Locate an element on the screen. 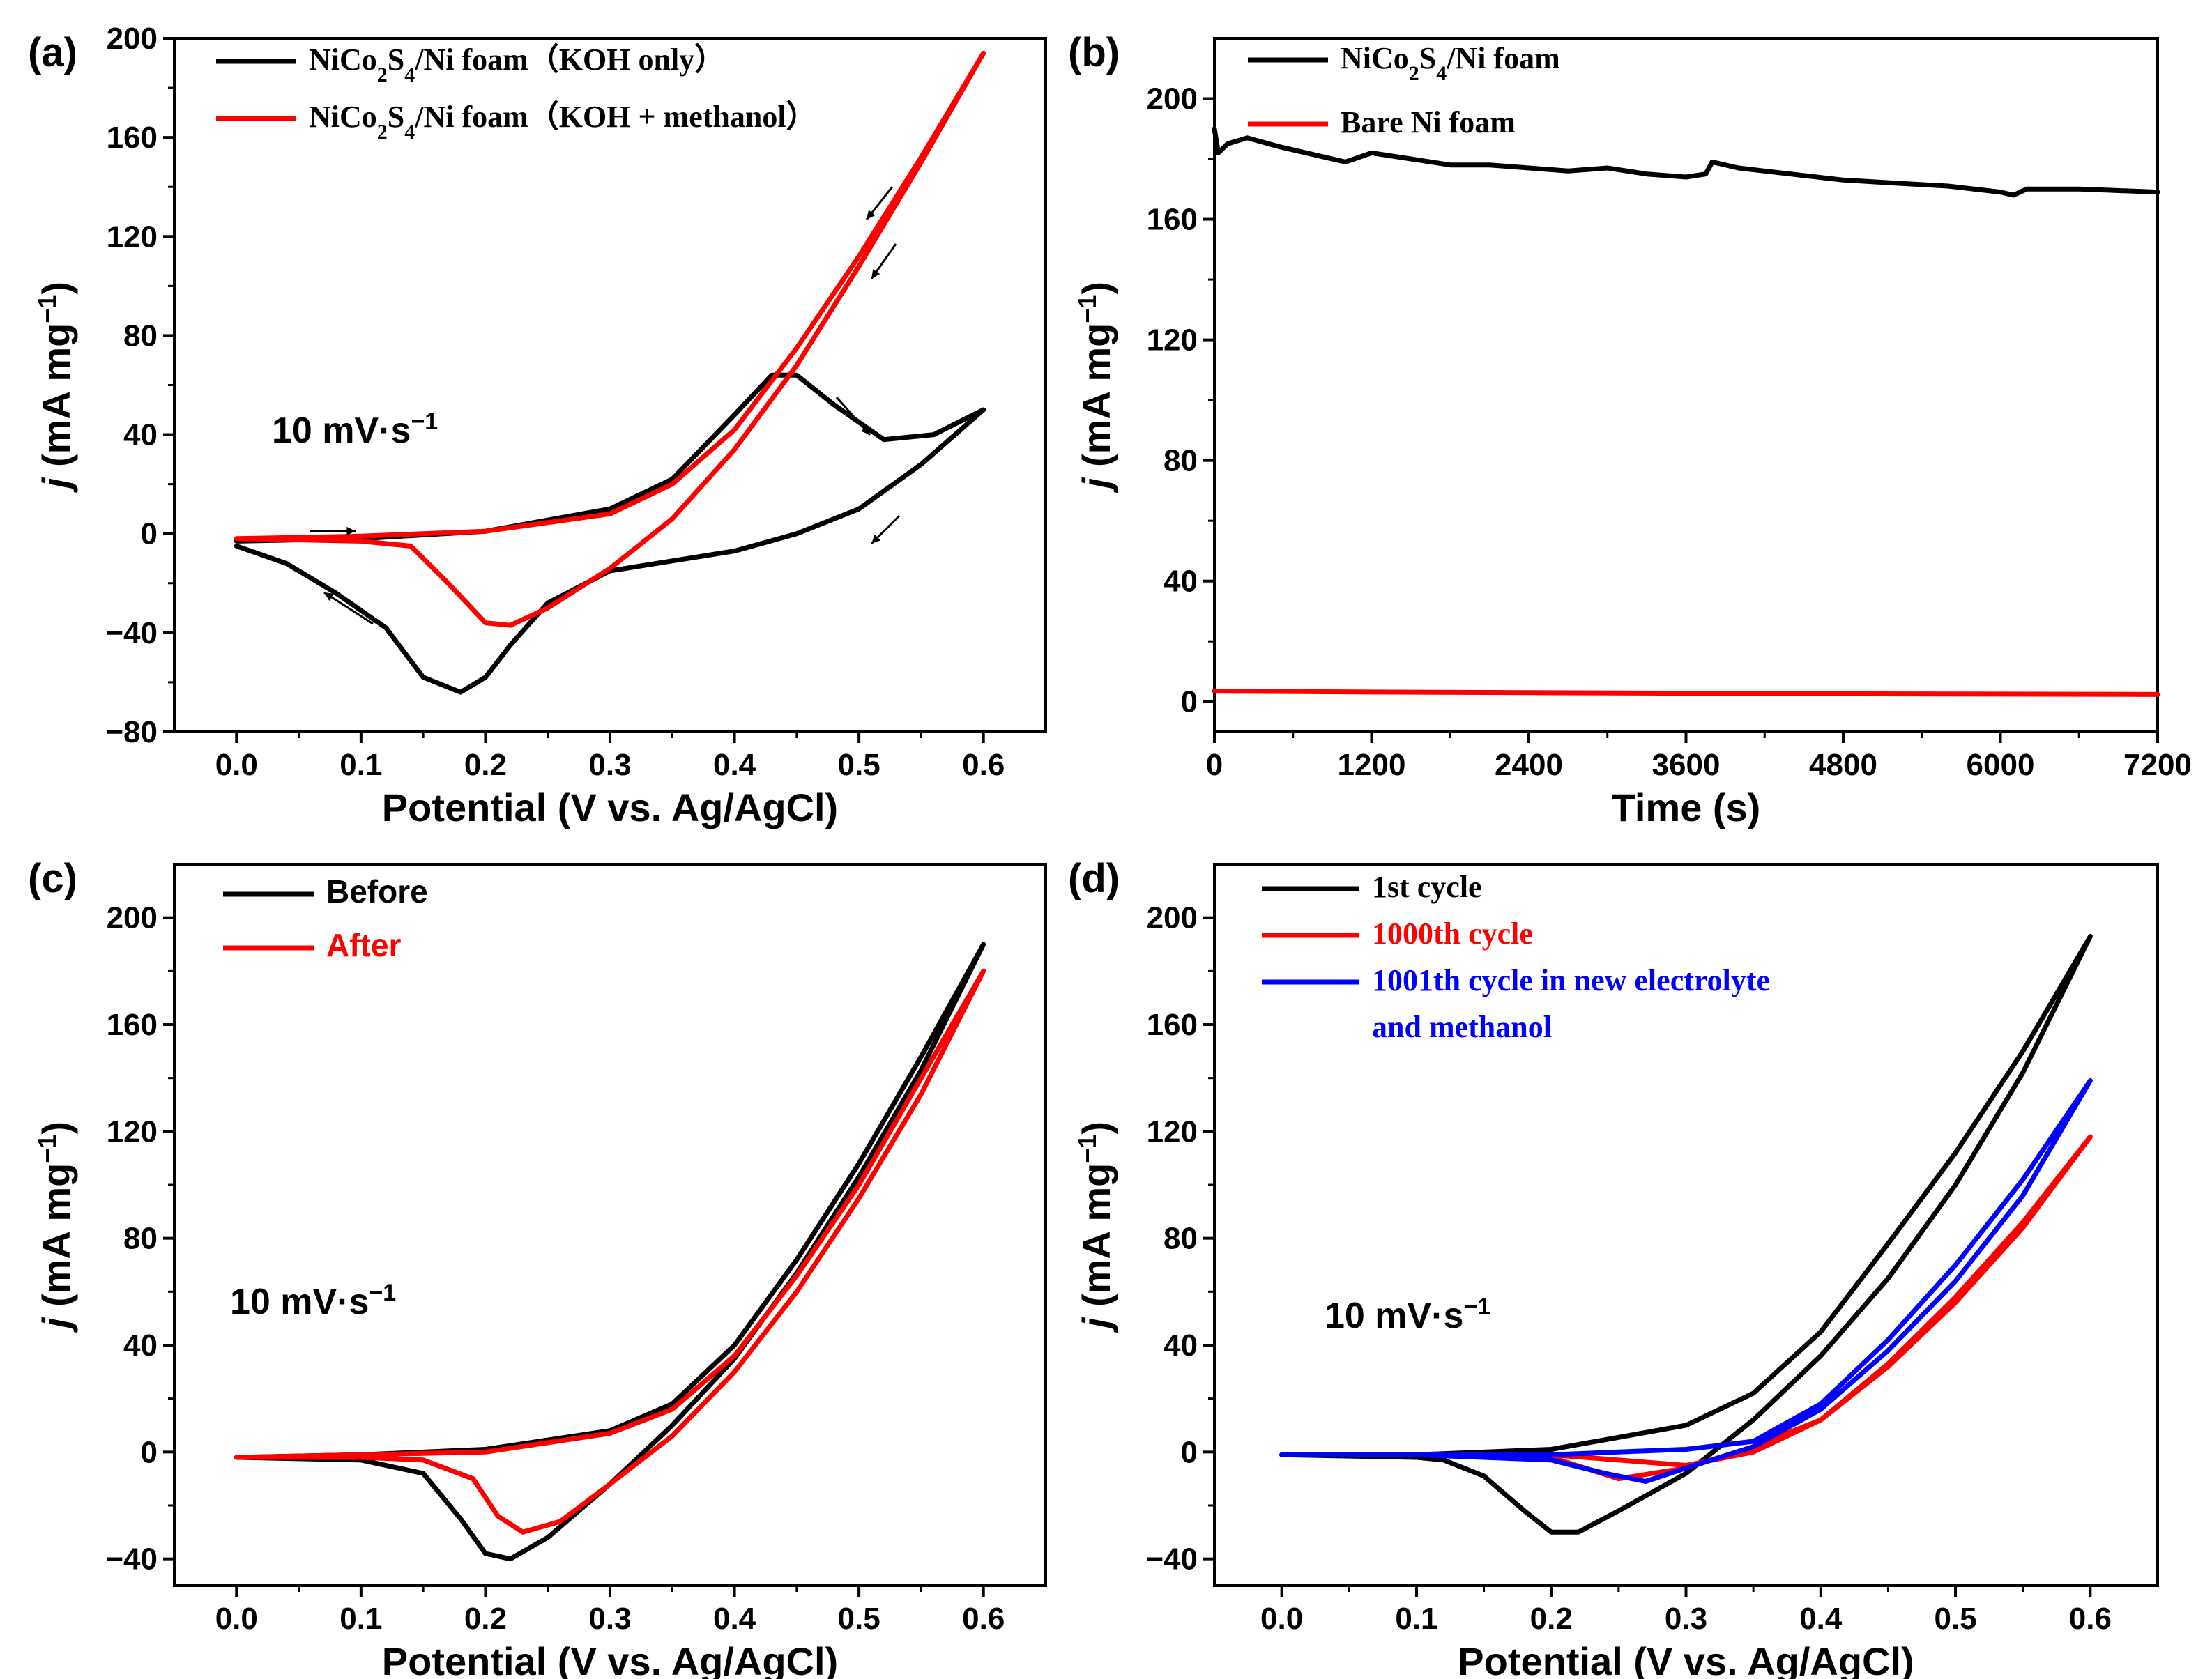  legend-entry: 1001th cycle in new electrolyte is located at coordinates (1571, 980).